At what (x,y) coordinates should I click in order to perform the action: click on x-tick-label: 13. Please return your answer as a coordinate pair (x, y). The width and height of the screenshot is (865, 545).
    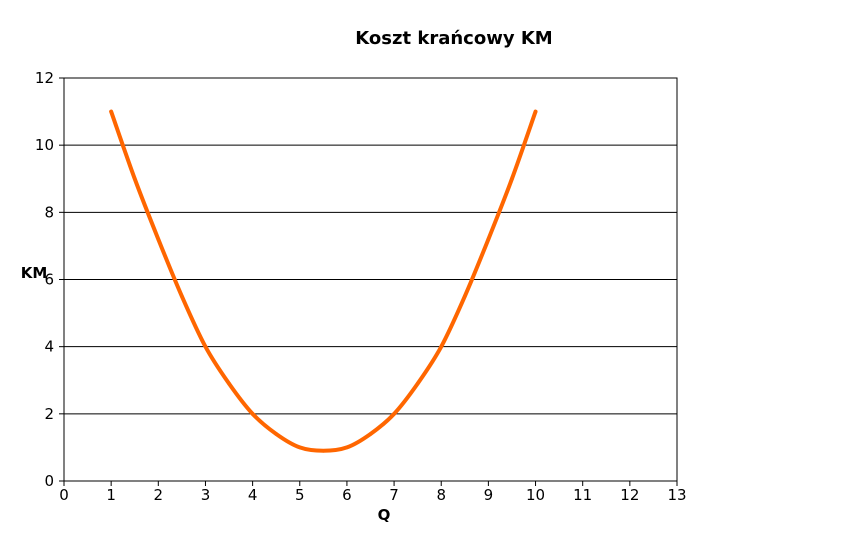
    Looking at the image, I should click on (676, 495).